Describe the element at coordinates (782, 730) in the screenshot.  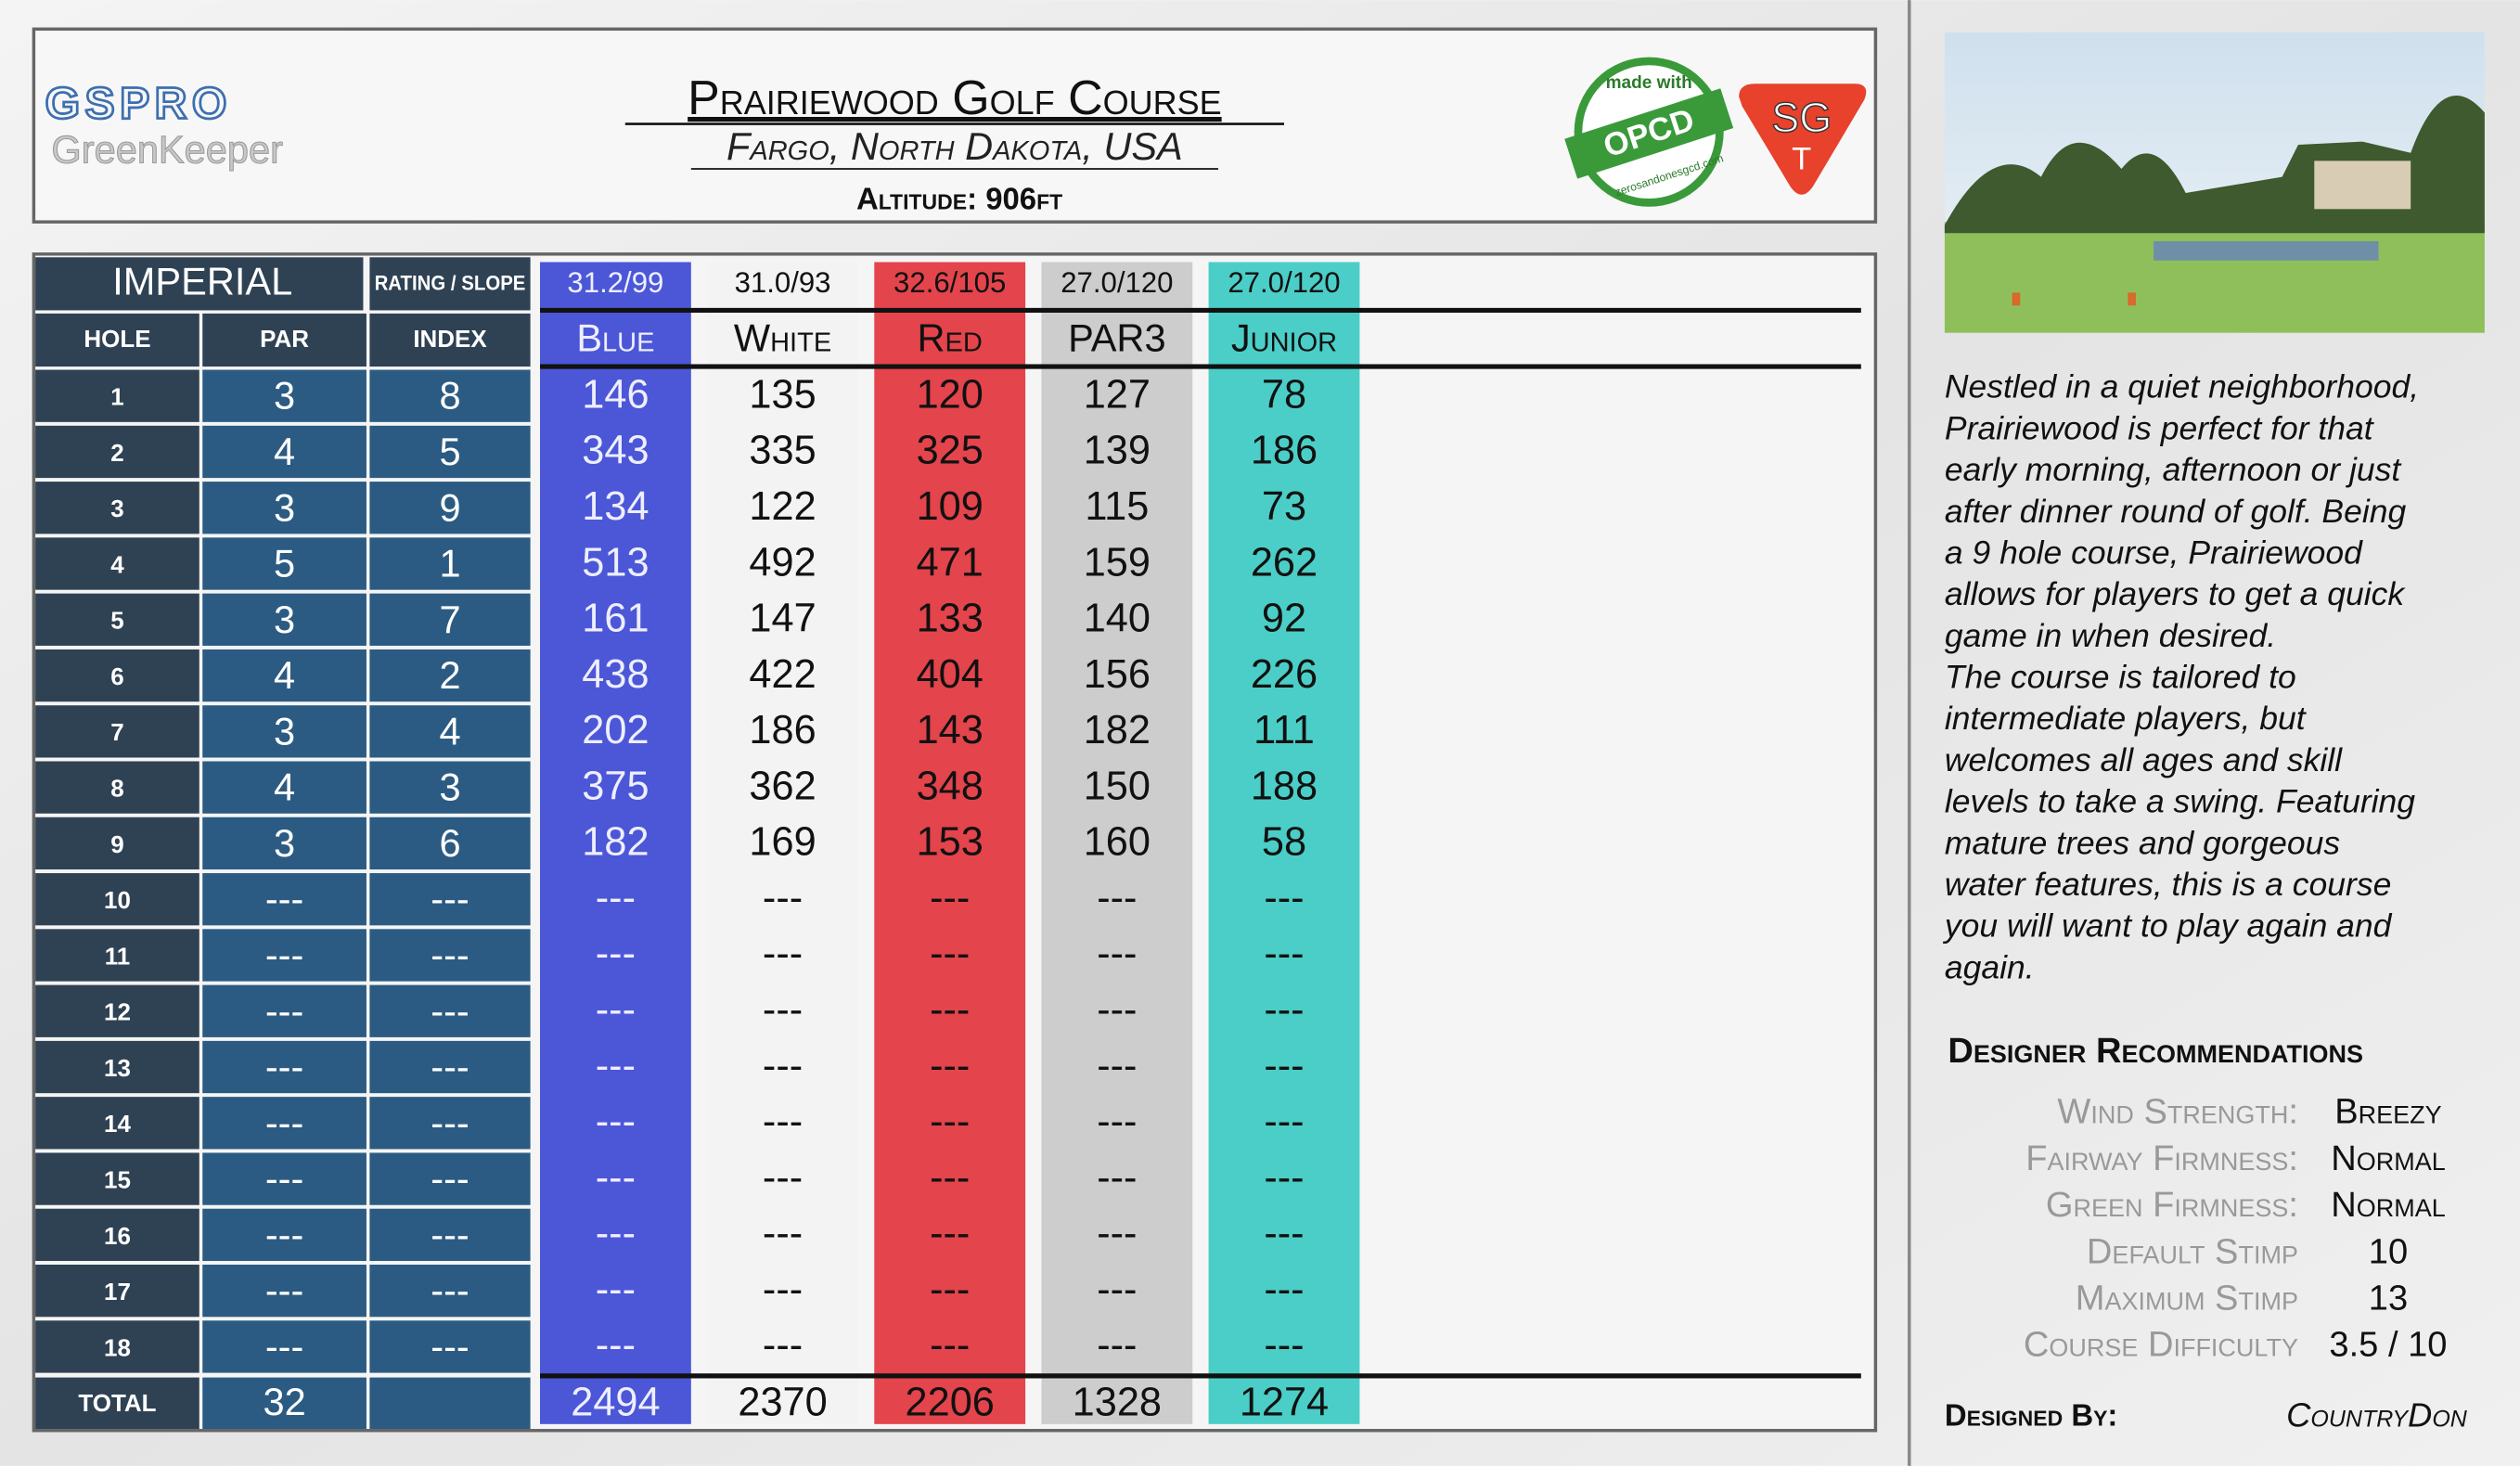
I see `yardage: 186` at that location.